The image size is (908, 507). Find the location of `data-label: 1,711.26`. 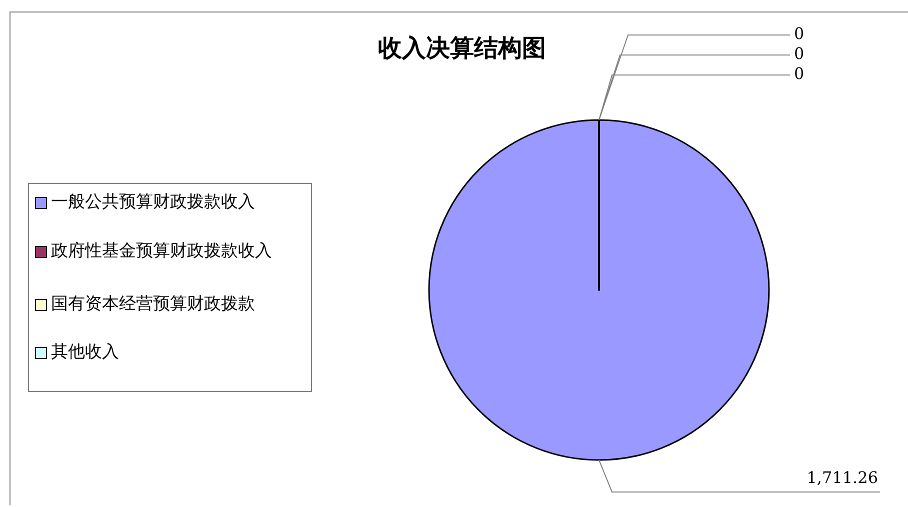

data-label: 1,711.26 is located at coordinates (842, 477).